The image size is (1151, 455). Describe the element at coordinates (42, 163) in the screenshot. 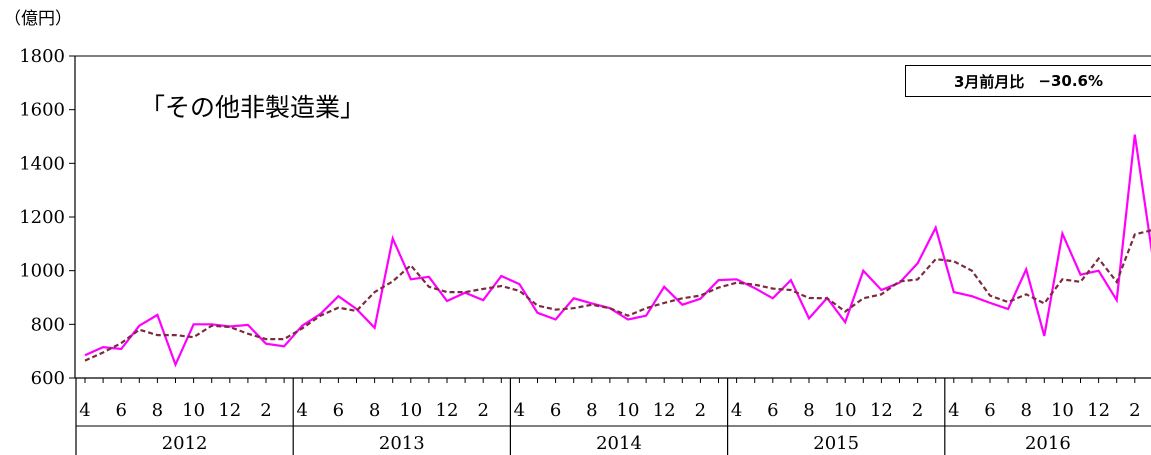

I see `y-tick-label: 1400` at that location.